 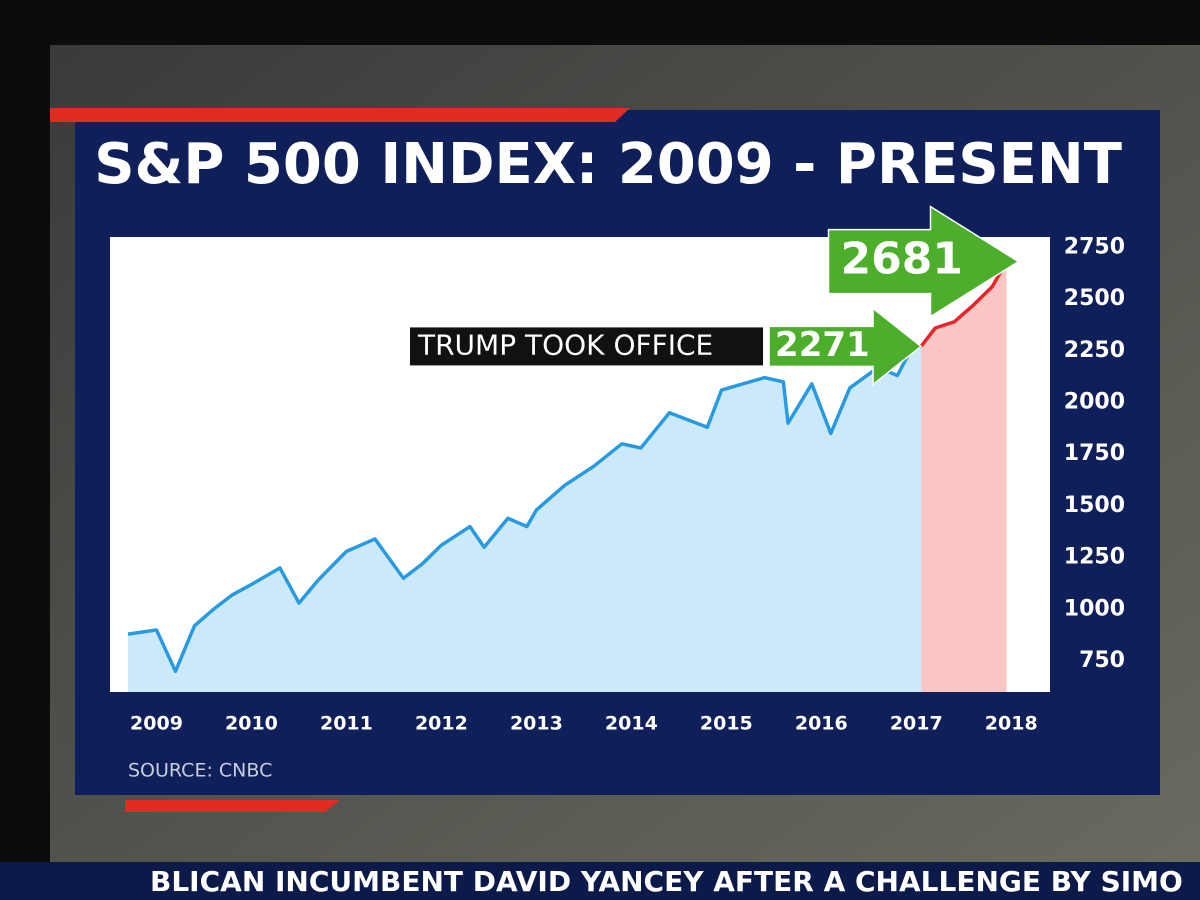 I want to click on line, so click(x=964, y=304).